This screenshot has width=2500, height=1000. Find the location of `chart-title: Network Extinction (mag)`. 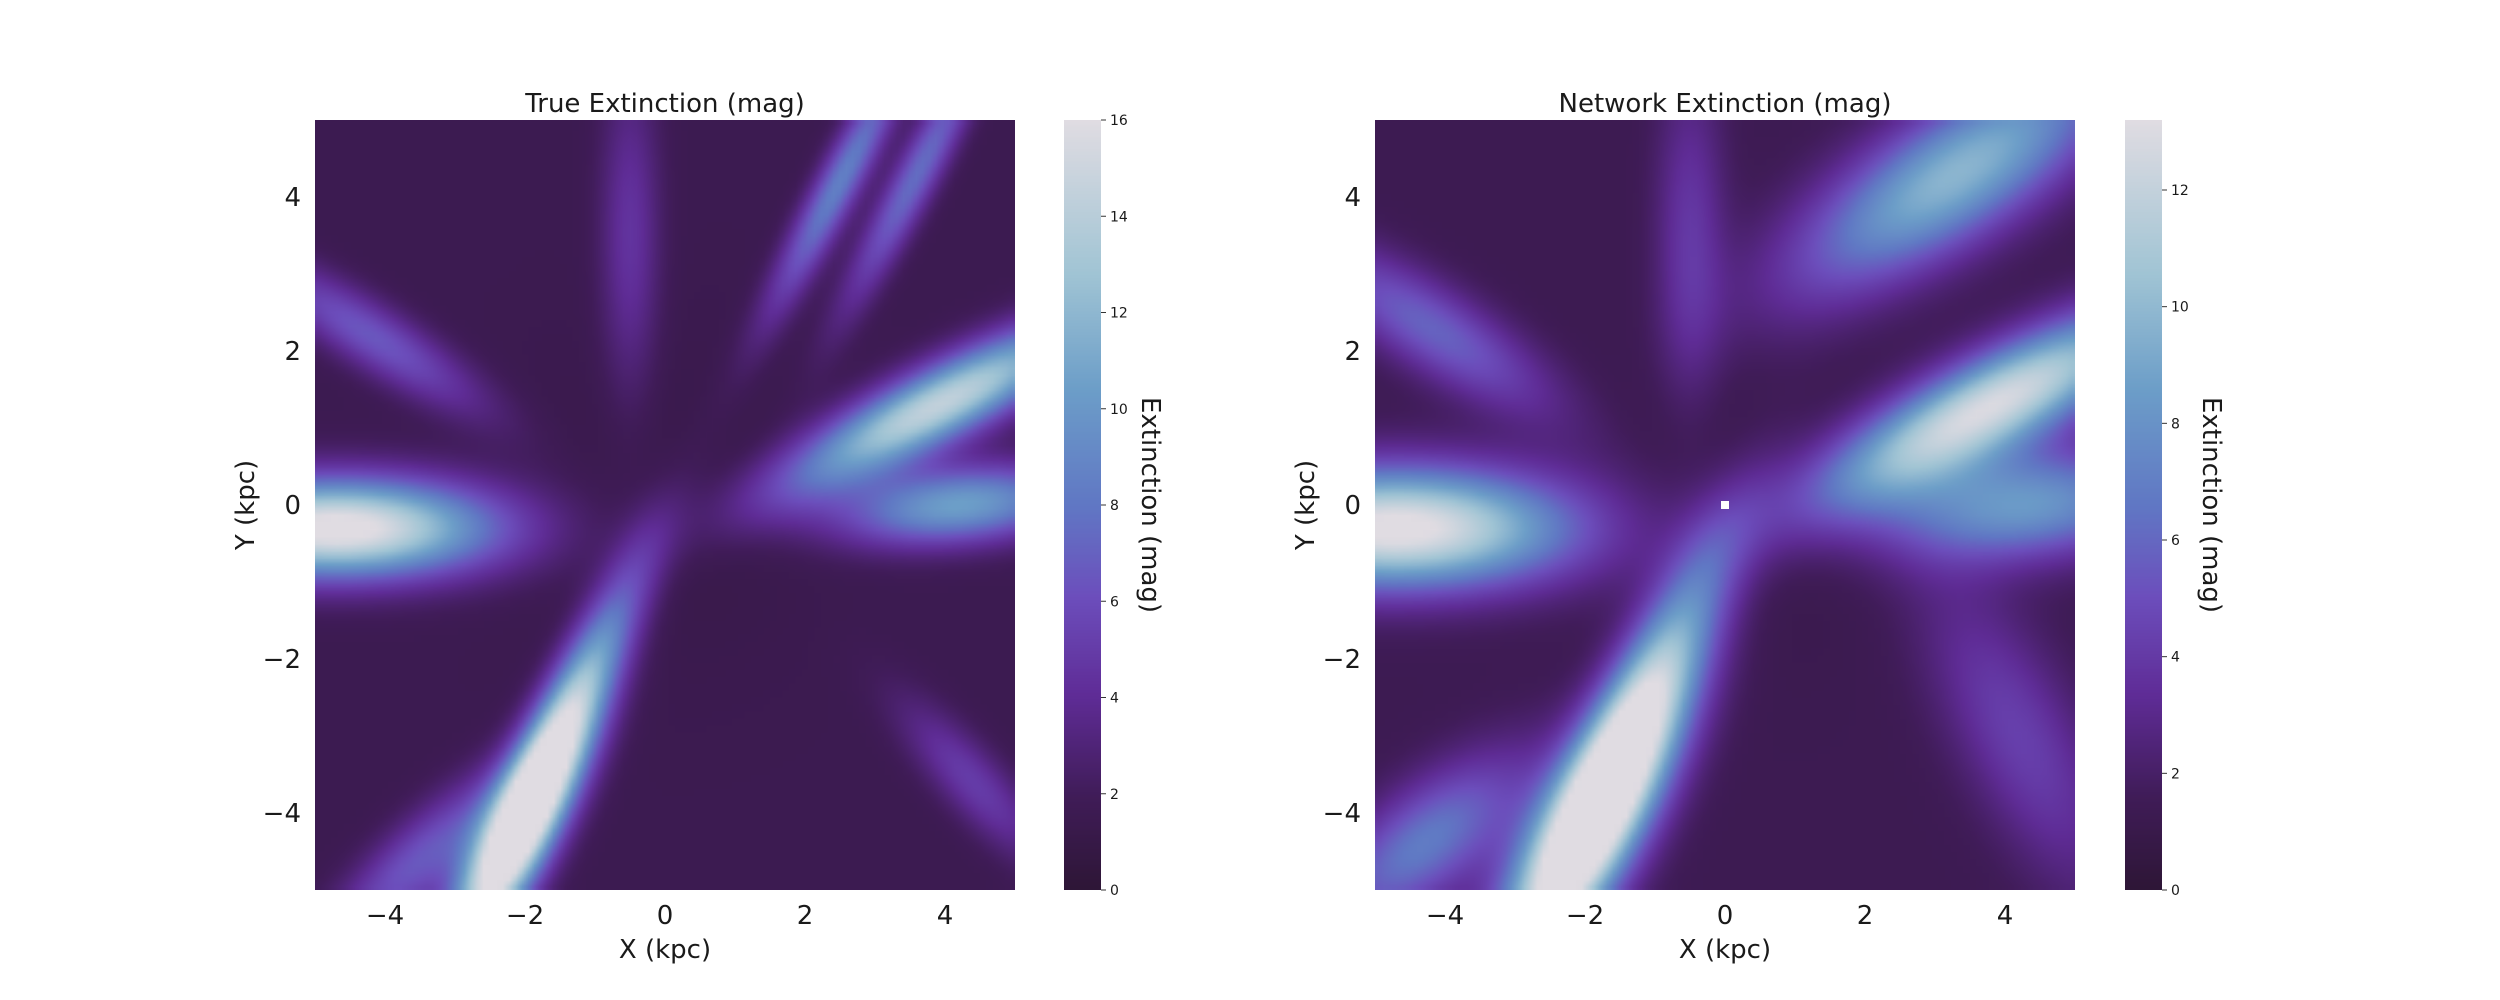

chart-title: Network Extinction (mag) is located at coordinates (1725, 104).